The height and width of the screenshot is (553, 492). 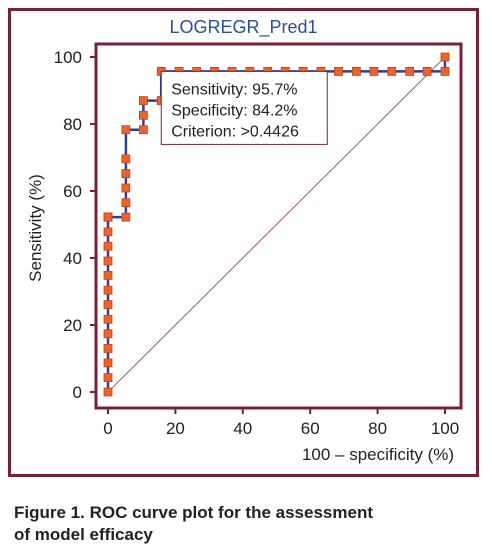 What do you see at coordinates (242, 428) in the screenshot?
I see `x-tick-label: 40` at bounding box center [242, 428].